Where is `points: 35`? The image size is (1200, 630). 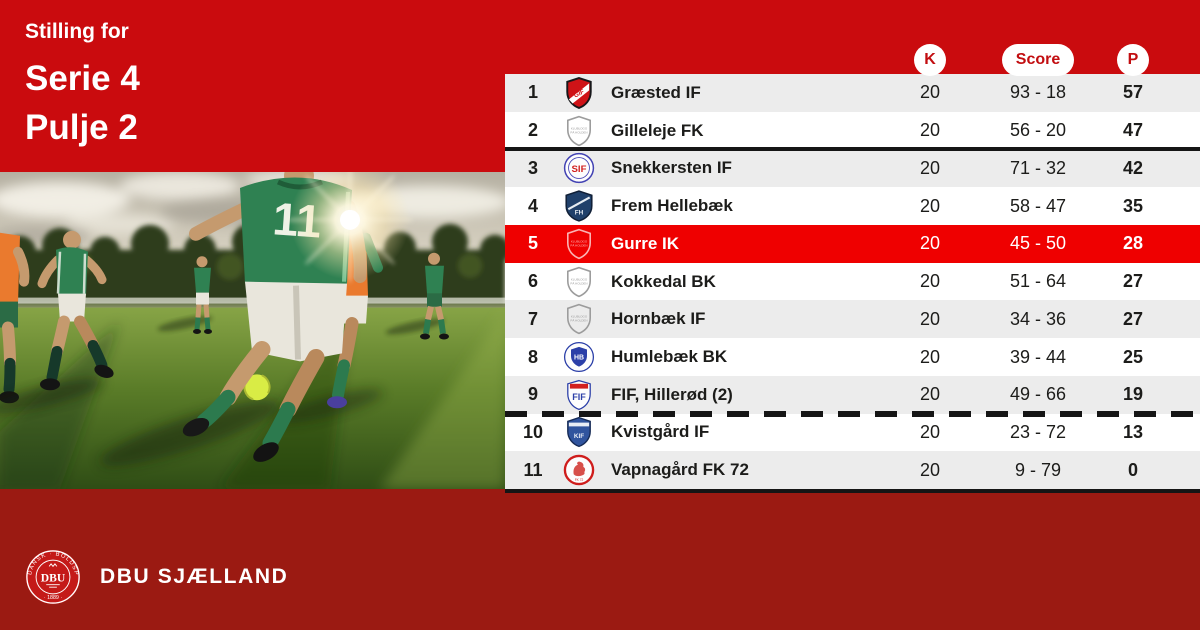 points: 35 is located at coordinates (1133, 205).